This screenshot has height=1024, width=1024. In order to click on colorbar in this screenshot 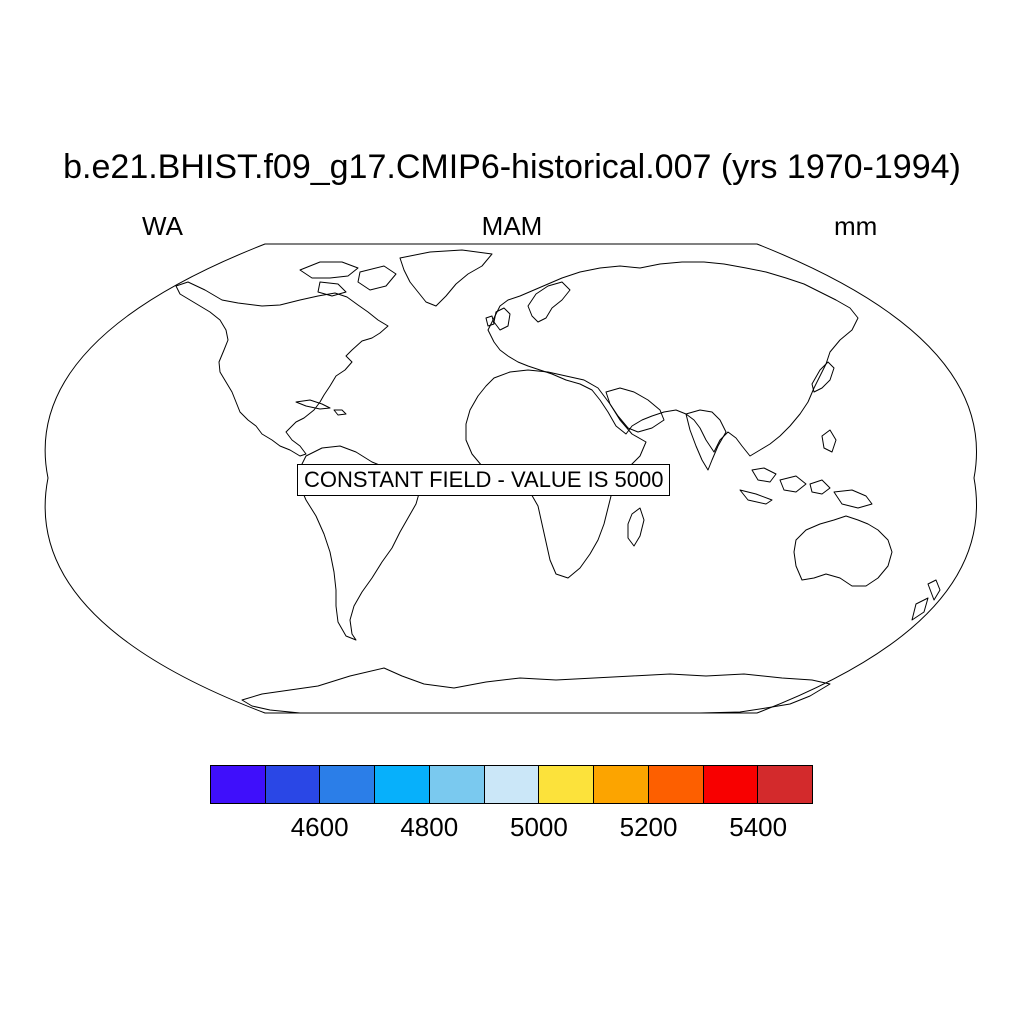, I will do `click(511, 784)`.